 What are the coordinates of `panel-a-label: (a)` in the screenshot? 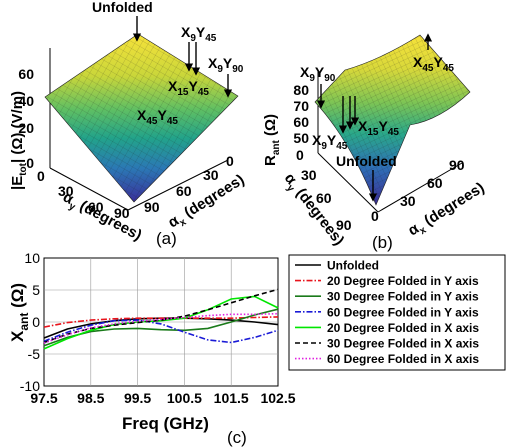 It's located at (166, 238).